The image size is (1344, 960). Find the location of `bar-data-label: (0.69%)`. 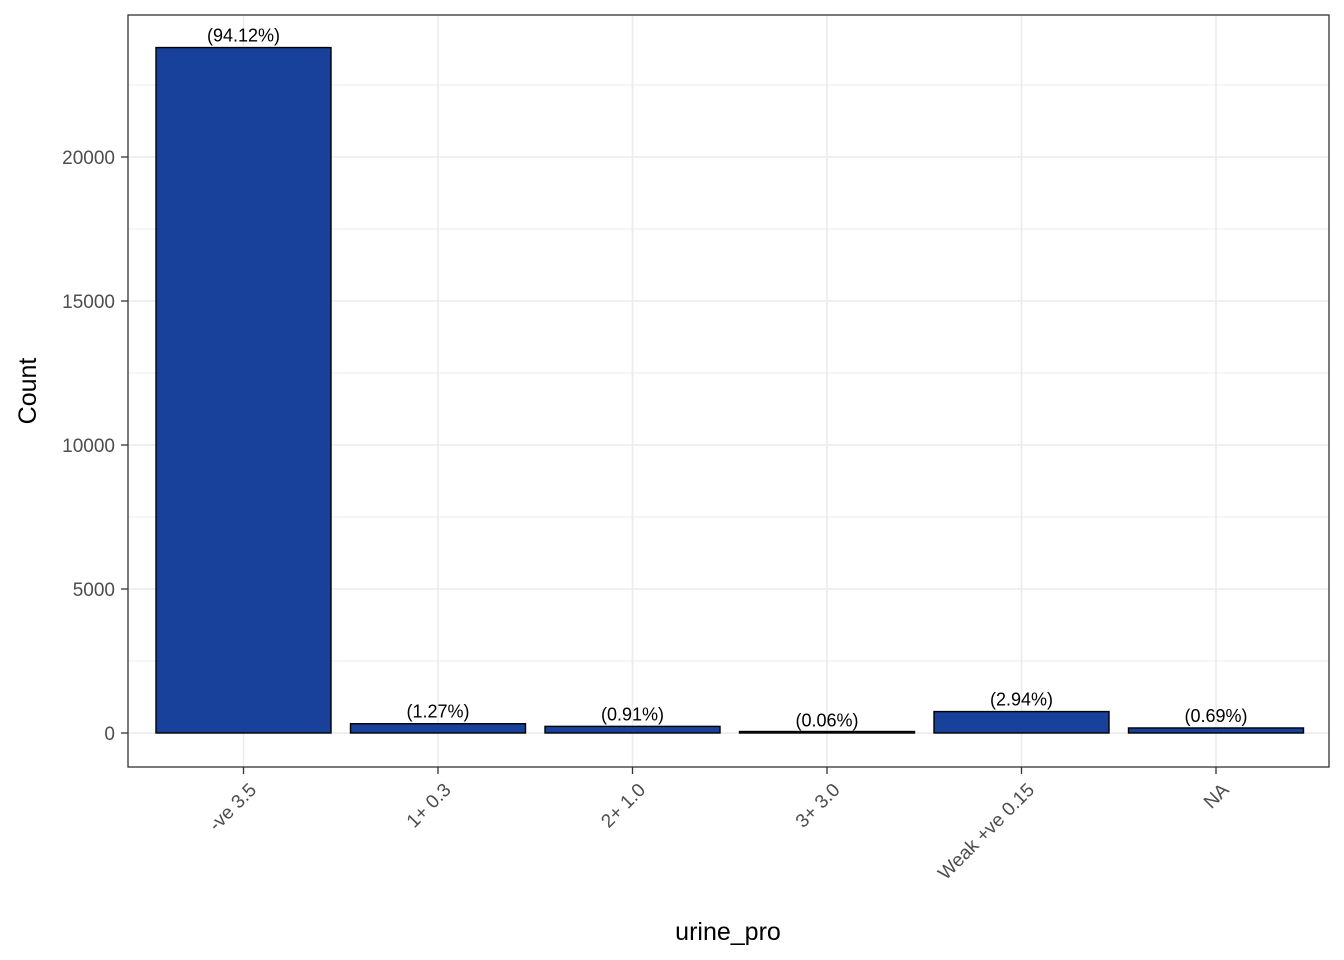

bar-data-label: (0.69%) is located at coordinates (1215, 716).